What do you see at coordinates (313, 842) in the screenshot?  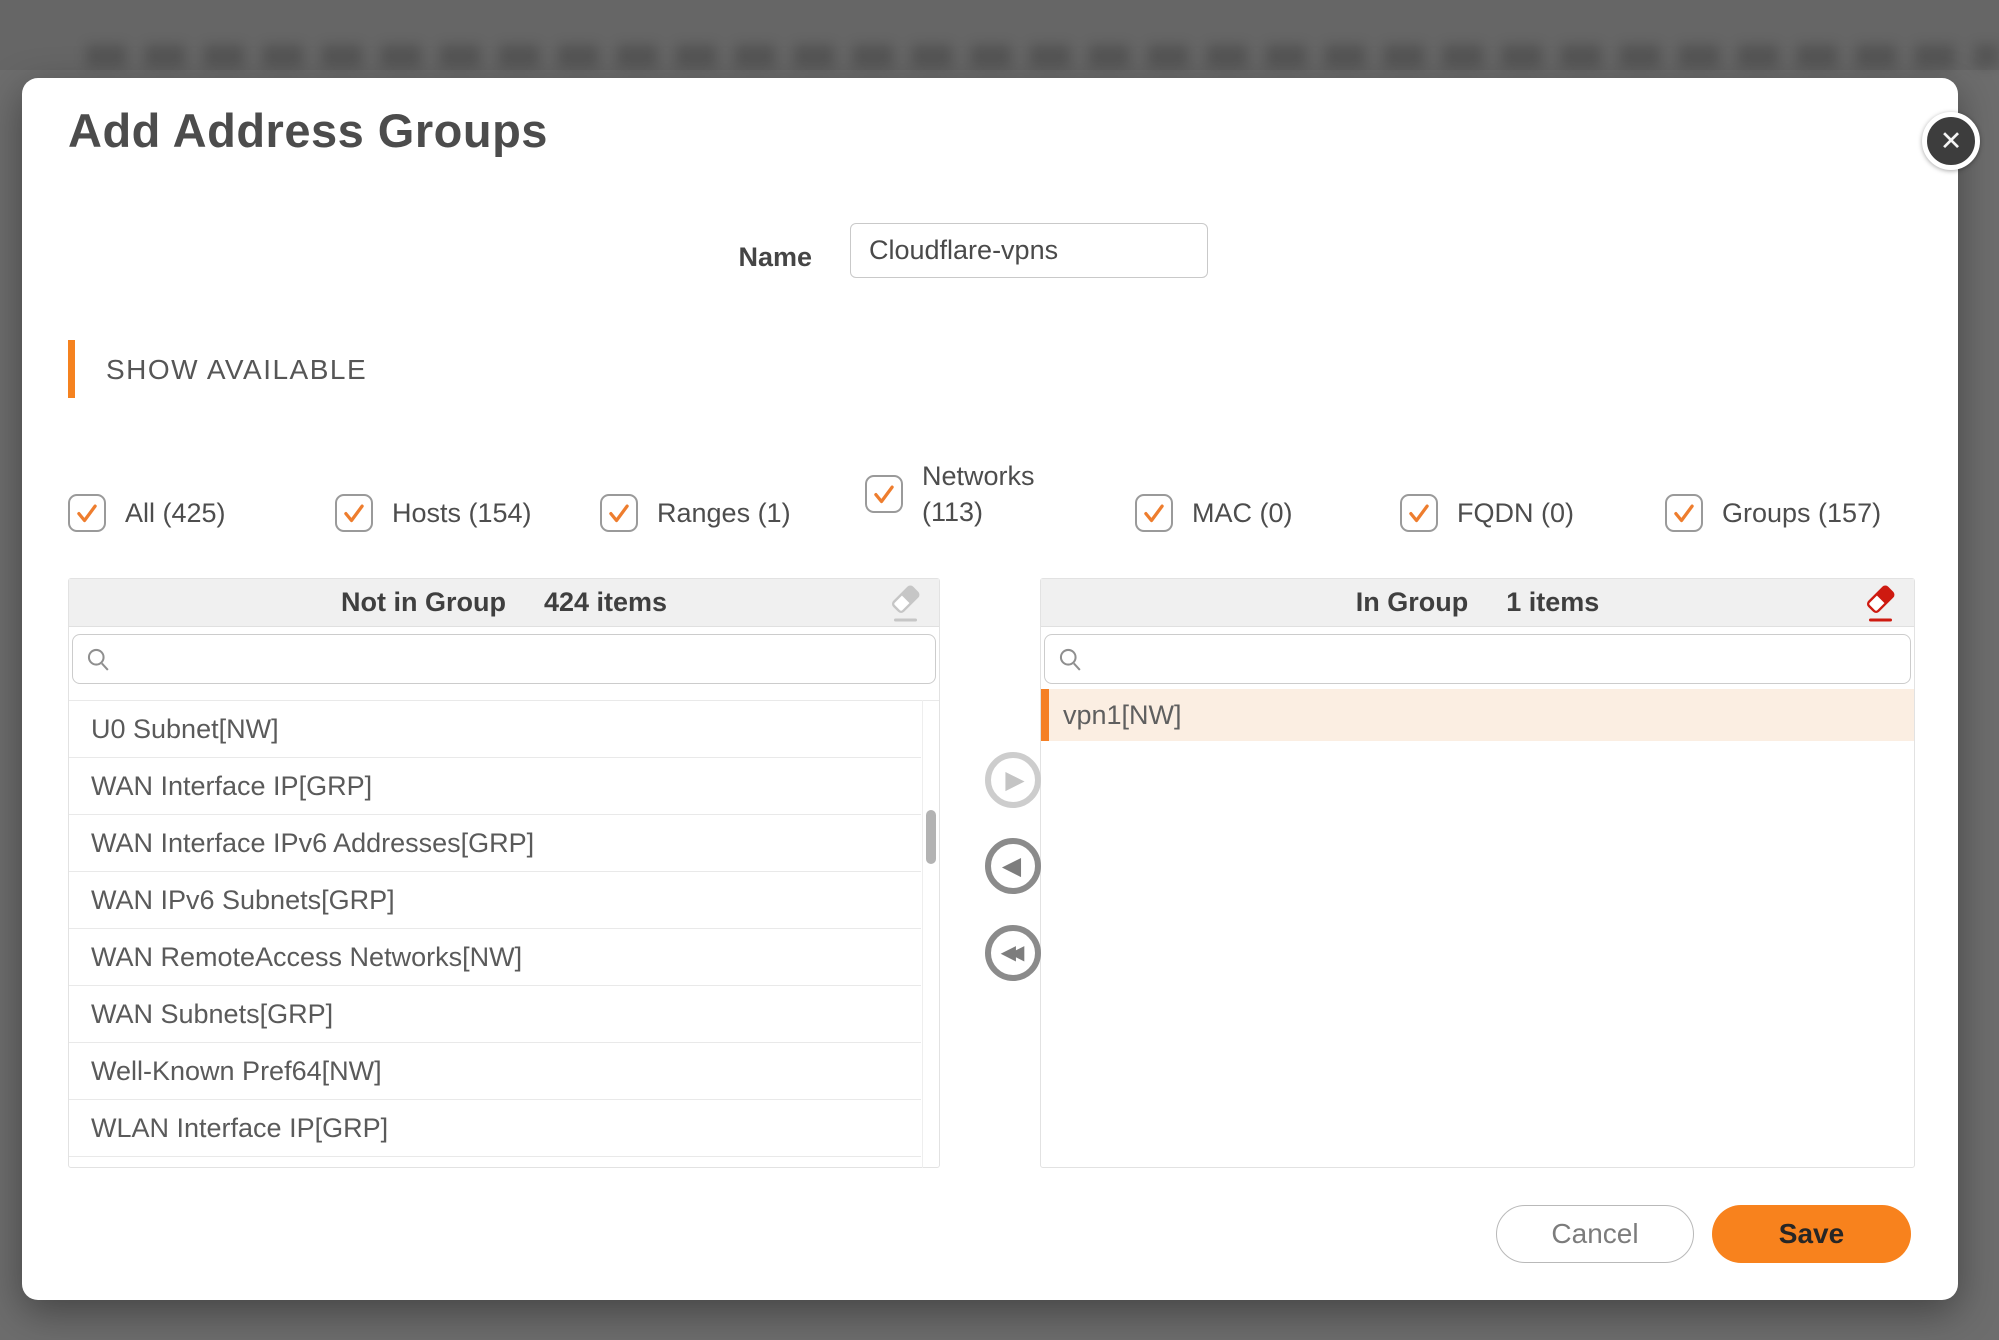 I see `list-item-label: WAN Interface IPv6 Addresses[GRP]` at bounding box center [313, 842].